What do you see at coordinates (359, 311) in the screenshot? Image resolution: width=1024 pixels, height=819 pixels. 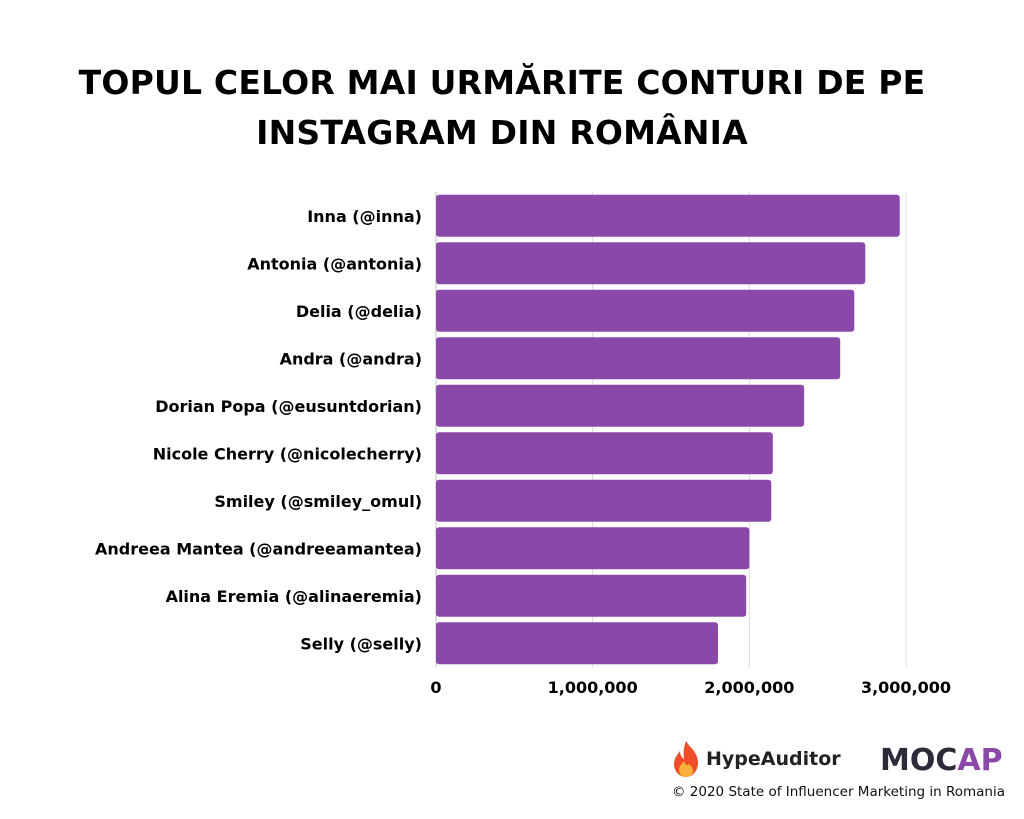 I see `category-label: Delia (@delia)` at bounding box center [359, 311].